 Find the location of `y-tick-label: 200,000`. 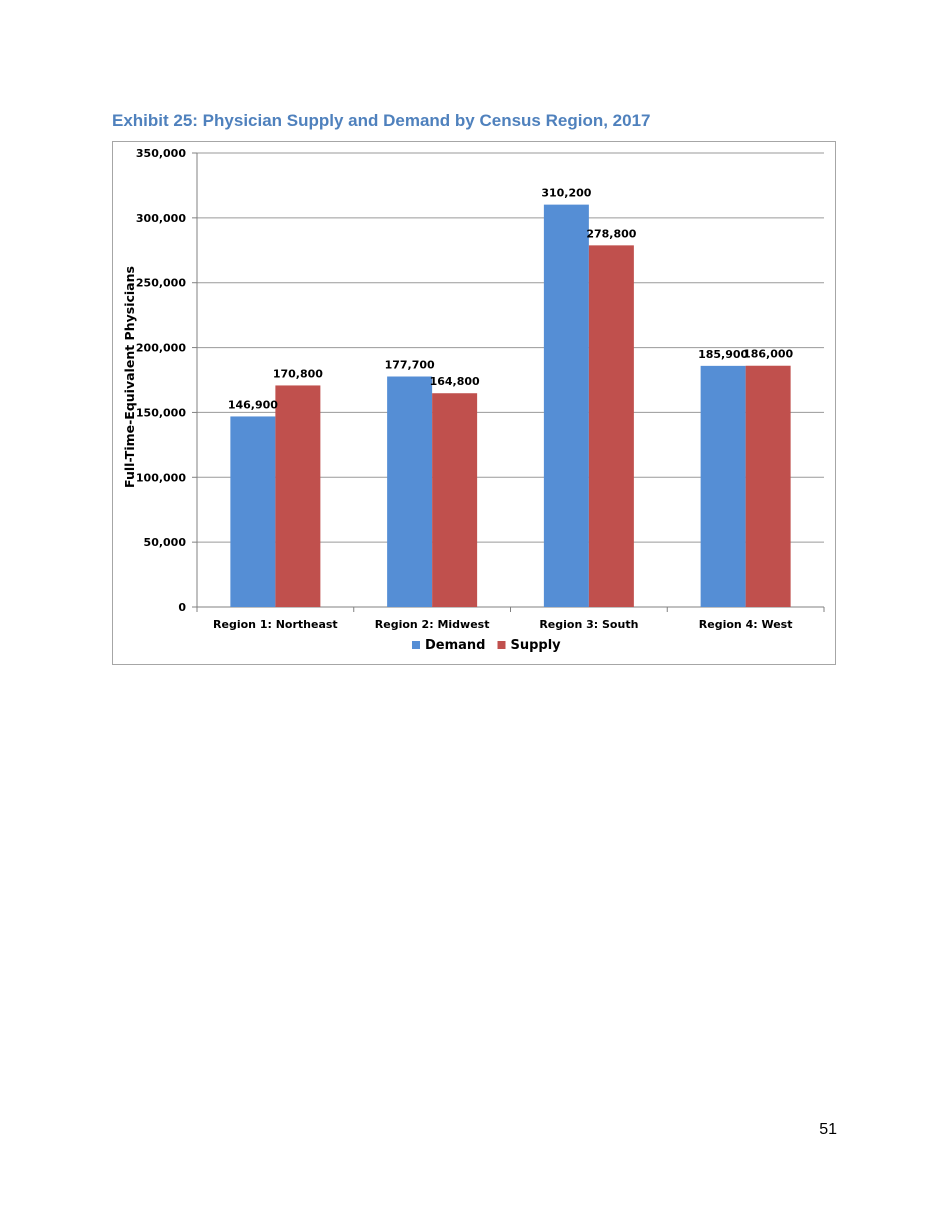

y-tick-label: 200,000 is located at coordinates (161, 348).